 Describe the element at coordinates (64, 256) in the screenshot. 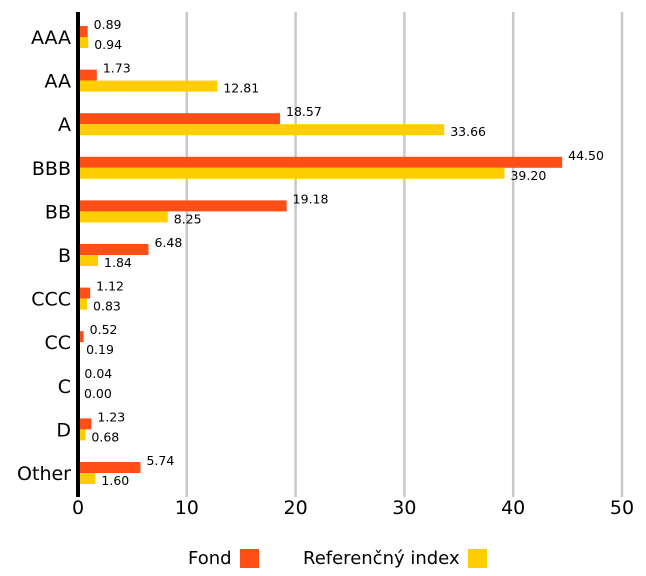

I see `category-label: B` at that location.